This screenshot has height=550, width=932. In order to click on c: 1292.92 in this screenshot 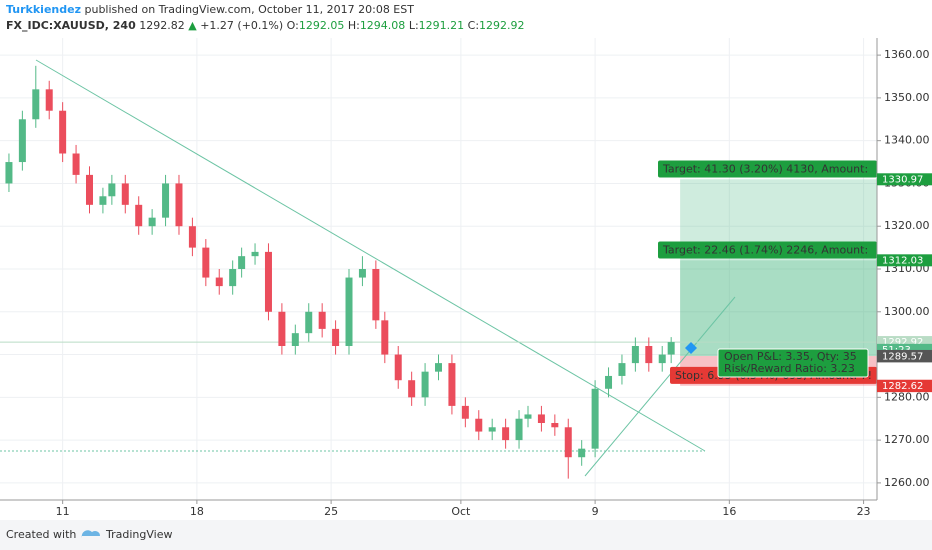, I will do `click(502, 25)`.